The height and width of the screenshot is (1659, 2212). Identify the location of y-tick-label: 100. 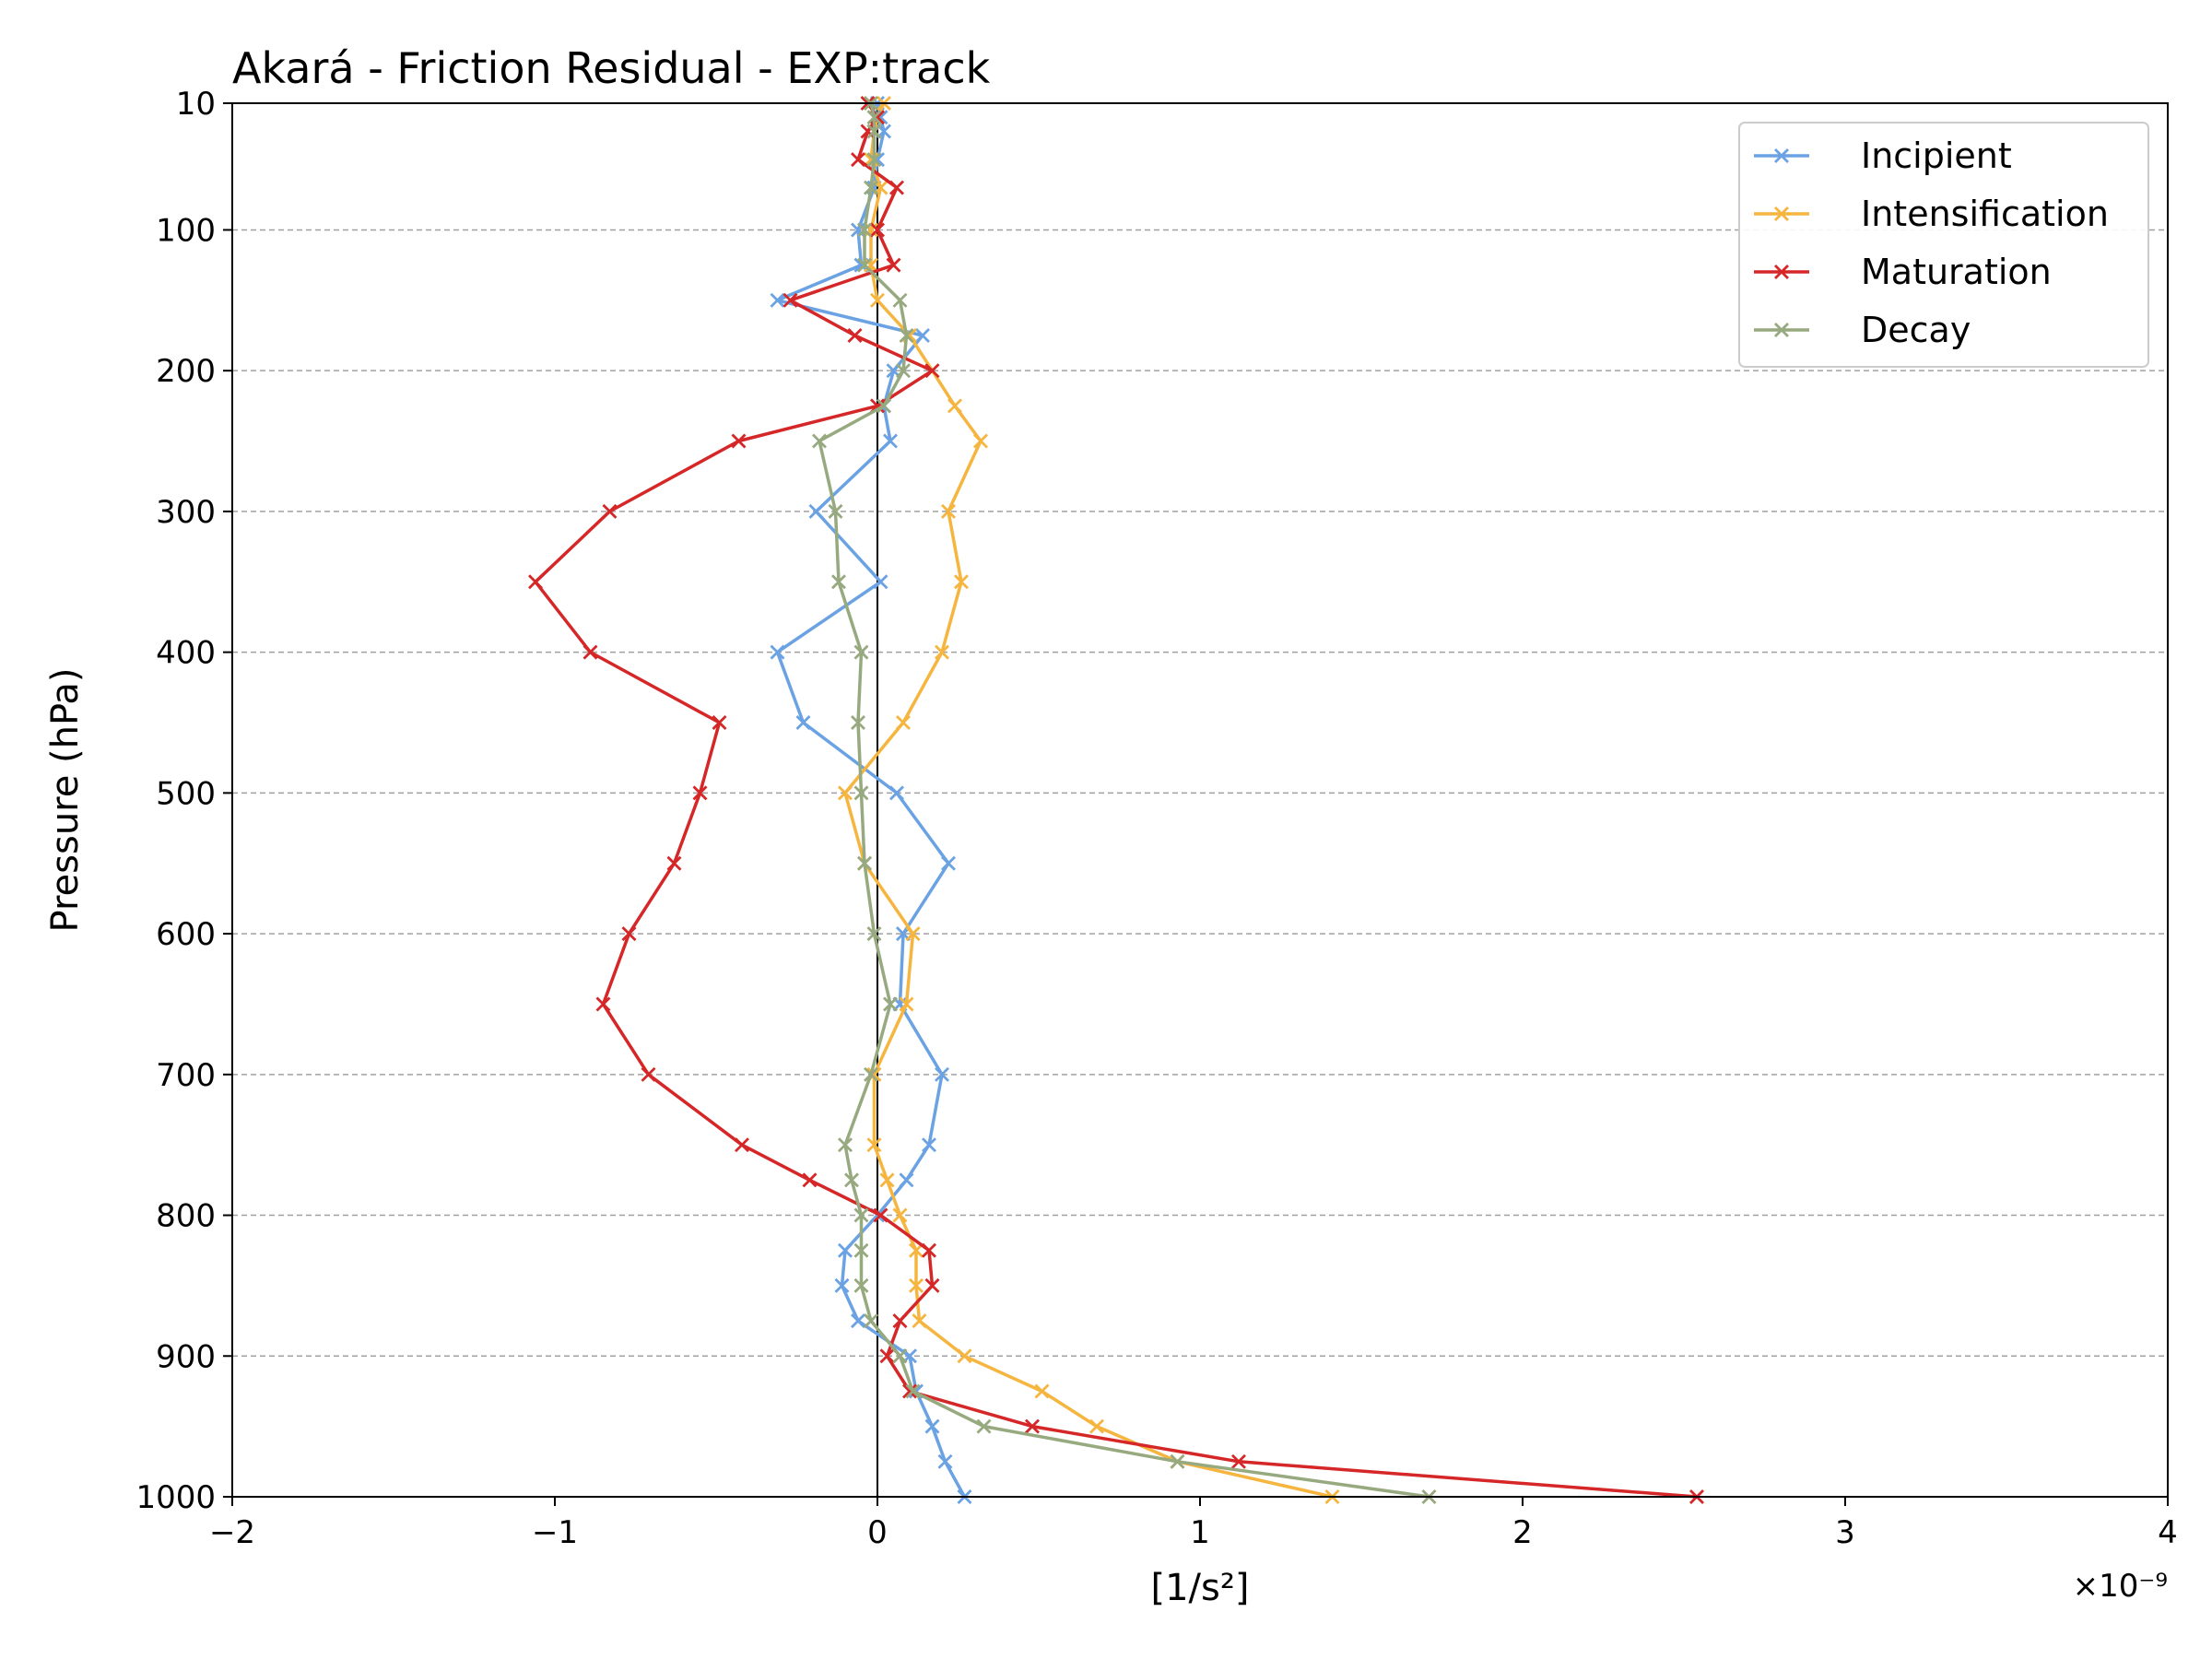
(186, 230).